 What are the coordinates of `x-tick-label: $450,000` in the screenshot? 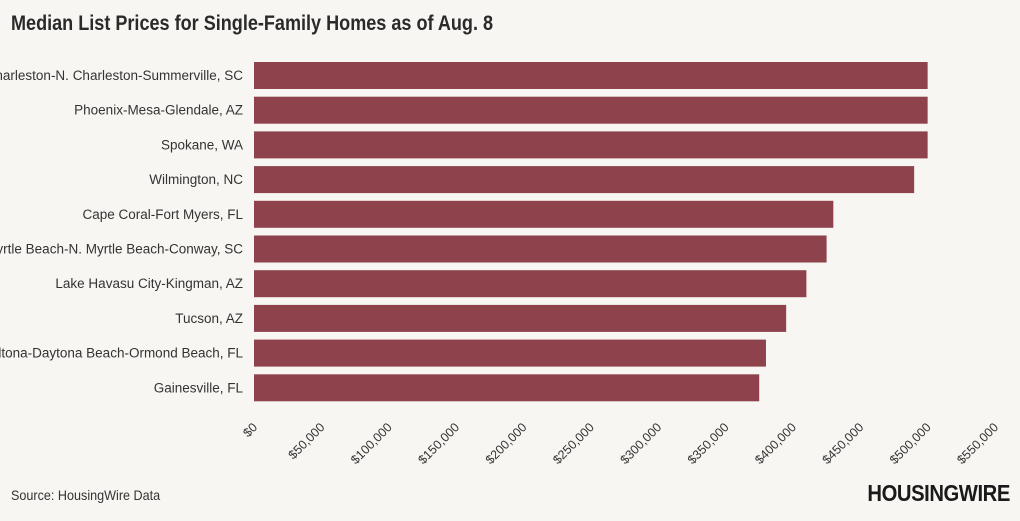 It's located at (843, 443).